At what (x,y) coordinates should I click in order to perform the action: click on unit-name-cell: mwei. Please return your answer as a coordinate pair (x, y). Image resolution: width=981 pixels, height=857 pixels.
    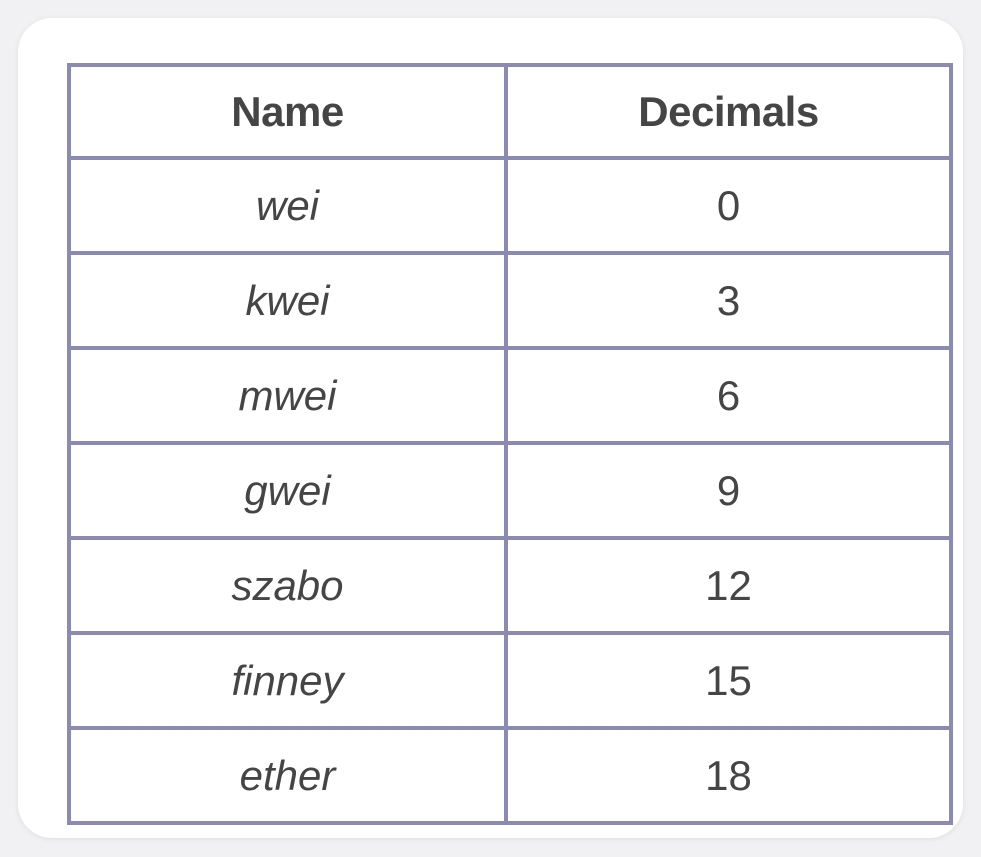
    Looking at the image, I should click on (287, 395).